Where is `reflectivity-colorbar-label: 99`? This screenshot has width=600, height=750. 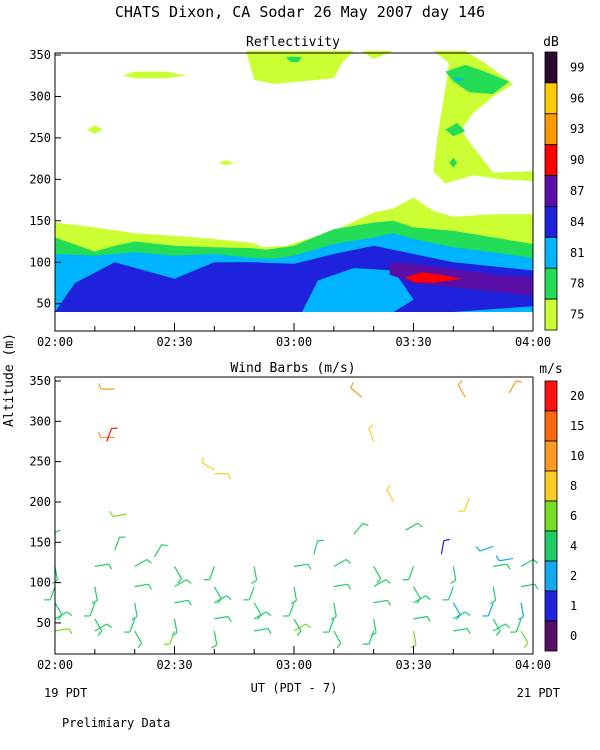
reflectivity-colorbar-label: 99 is located at coordinates (577, 67).